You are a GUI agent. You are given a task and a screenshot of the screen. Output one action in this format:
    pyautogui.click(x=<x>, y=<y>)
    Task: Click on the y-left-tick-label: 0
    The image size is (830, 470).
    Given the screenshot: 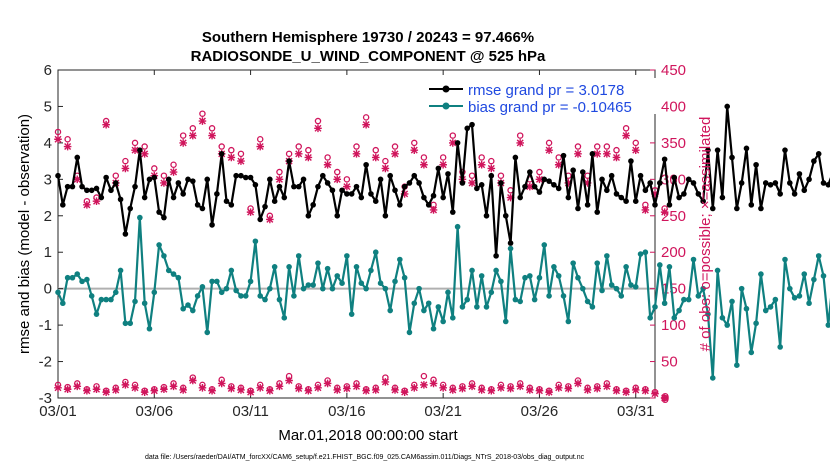 What is the action you would take?
    pyautogui.click(x=48, y=289)
    